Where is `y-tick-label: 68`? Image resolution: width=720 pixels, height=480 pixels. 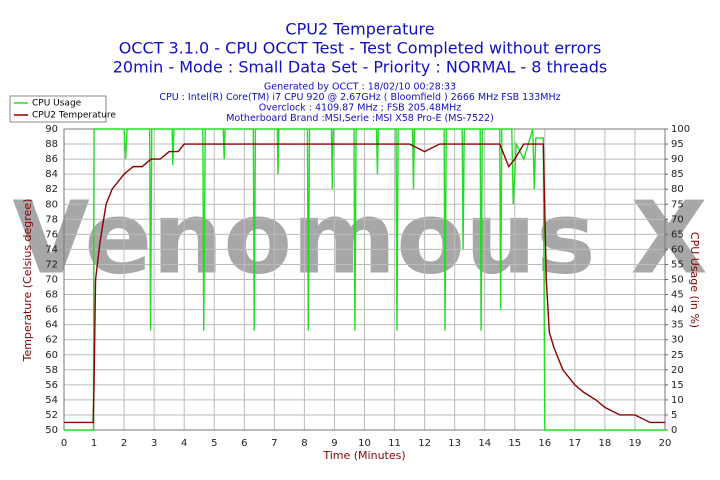 y-tick-label: 68 is located at coordinates (51, 295).